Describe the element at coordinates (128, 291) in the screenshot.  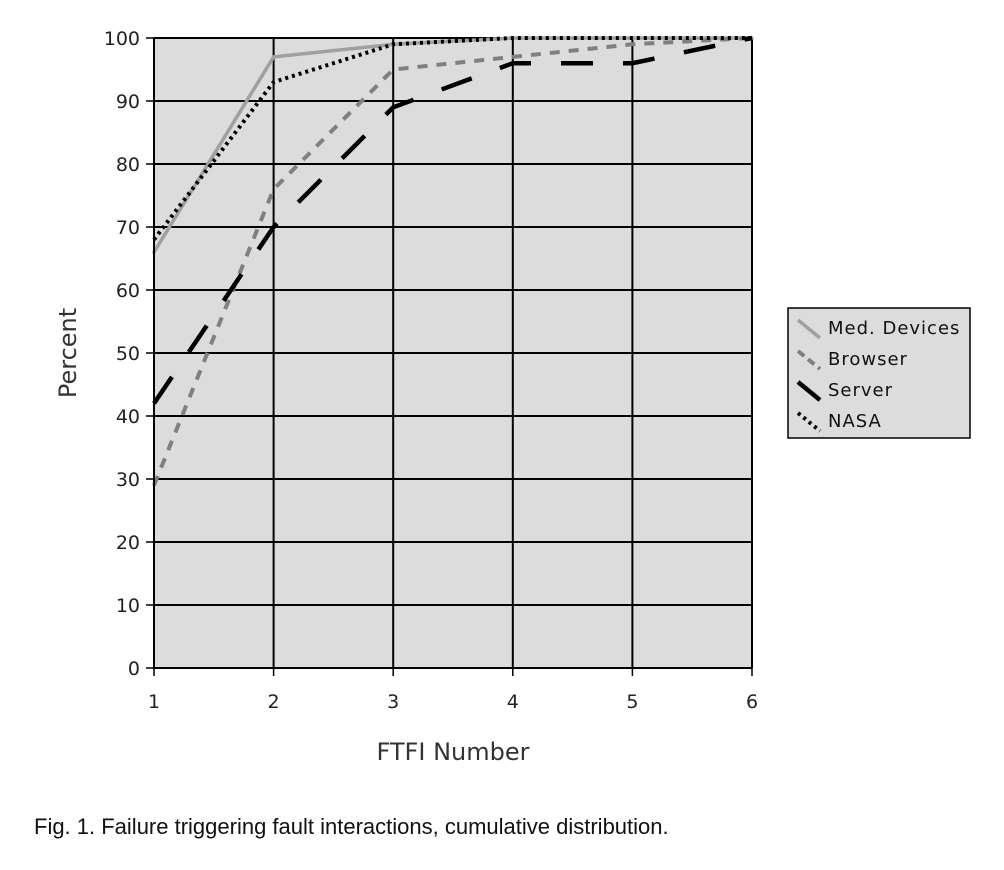
I see `y-tick-label: 60` at that location.